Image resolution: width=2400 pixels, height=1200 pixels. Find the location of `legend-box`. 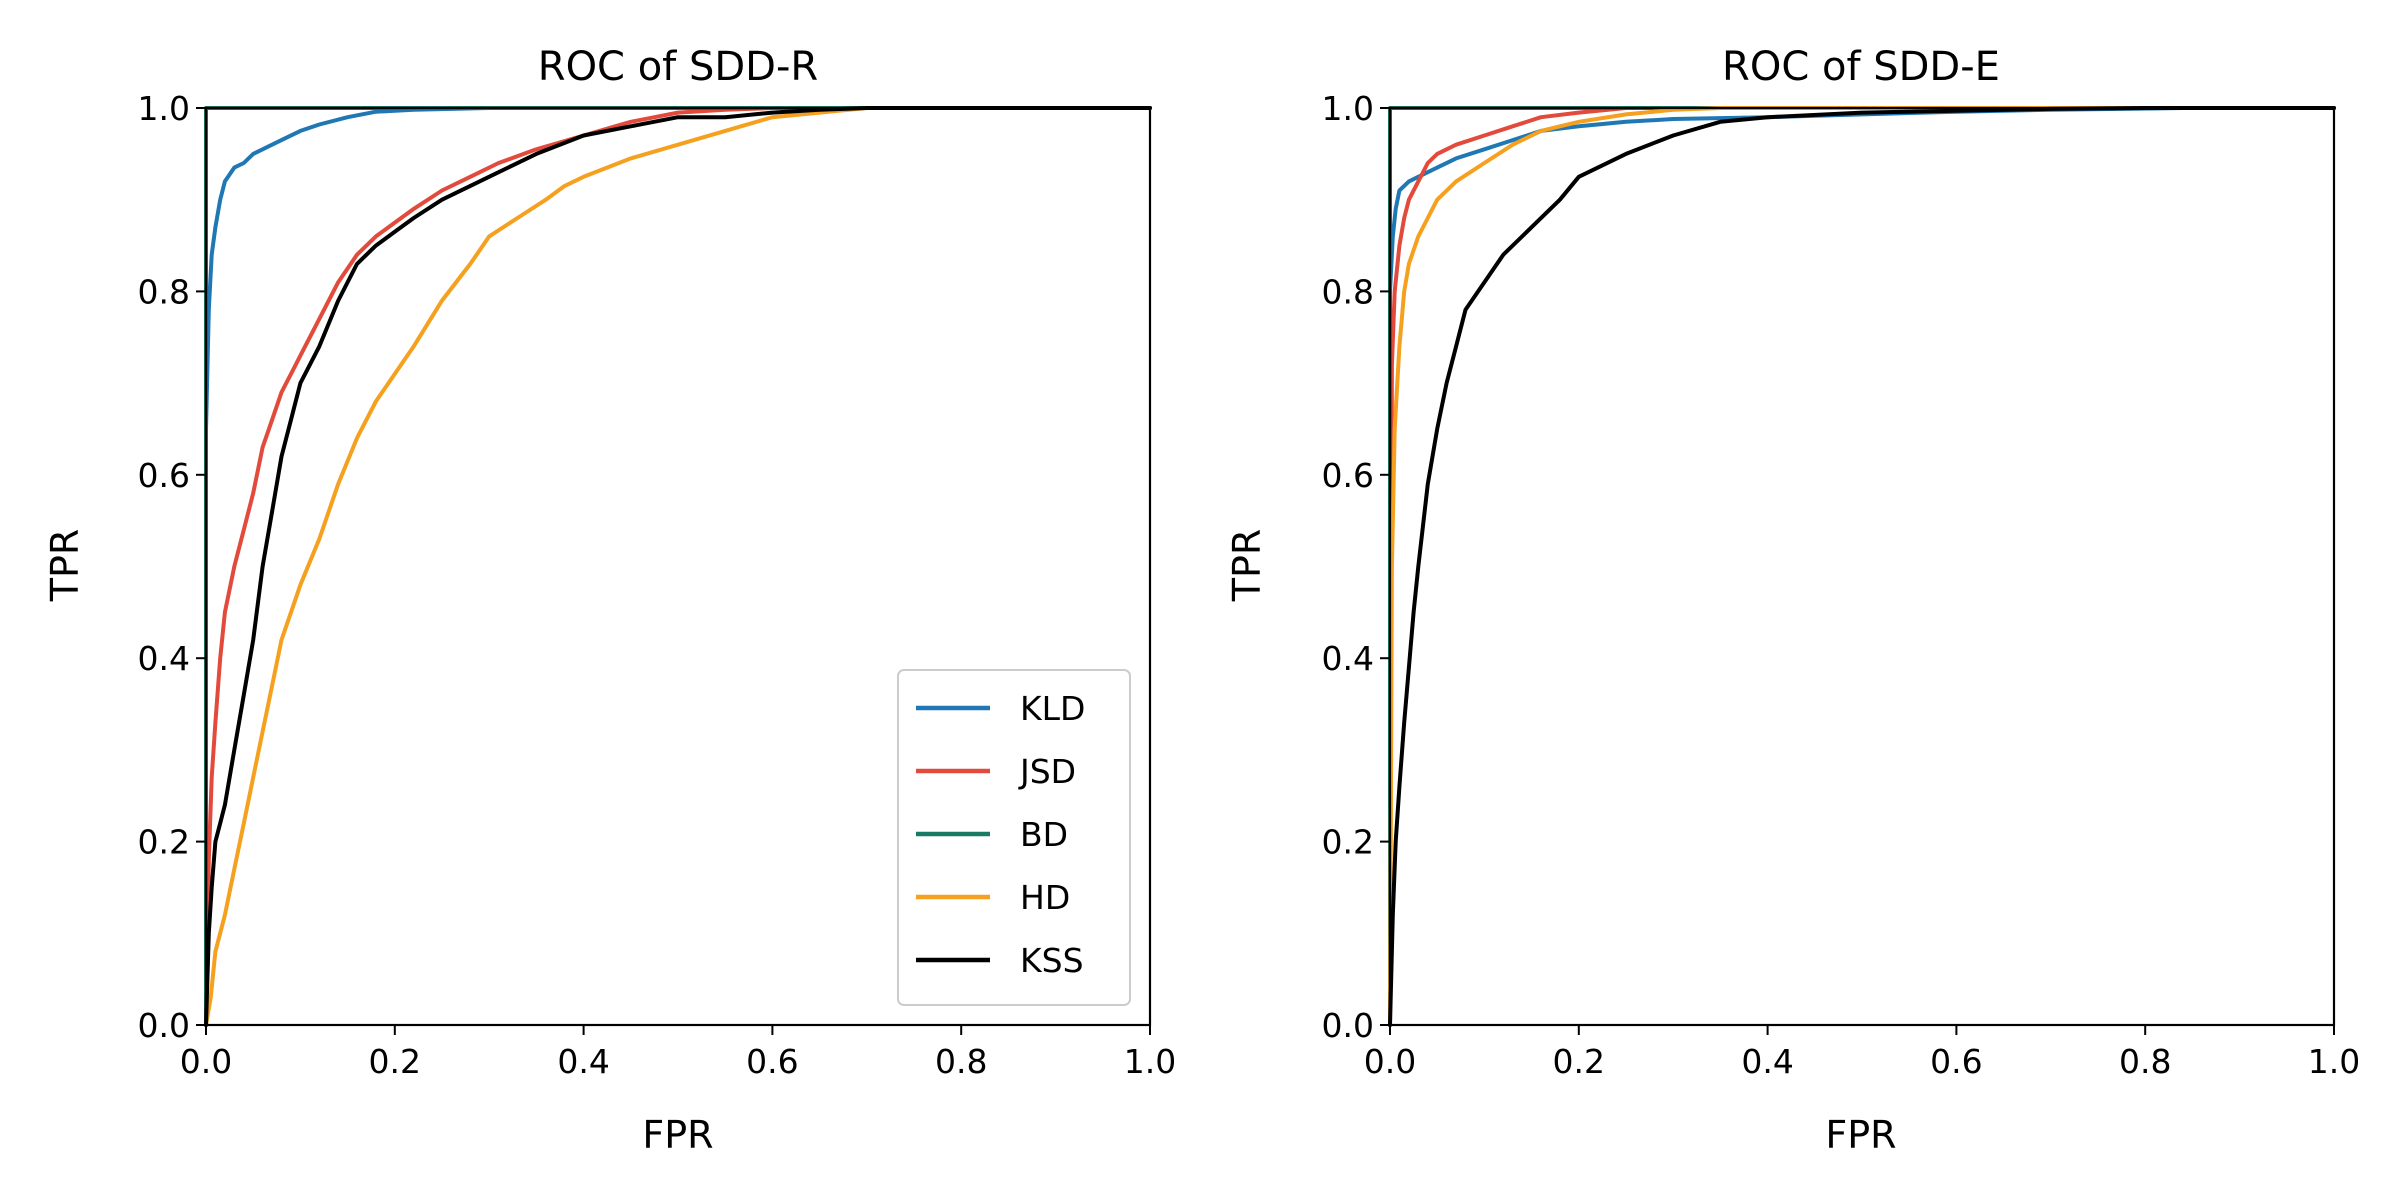

legend-box is located at coordinates (1014, 837).